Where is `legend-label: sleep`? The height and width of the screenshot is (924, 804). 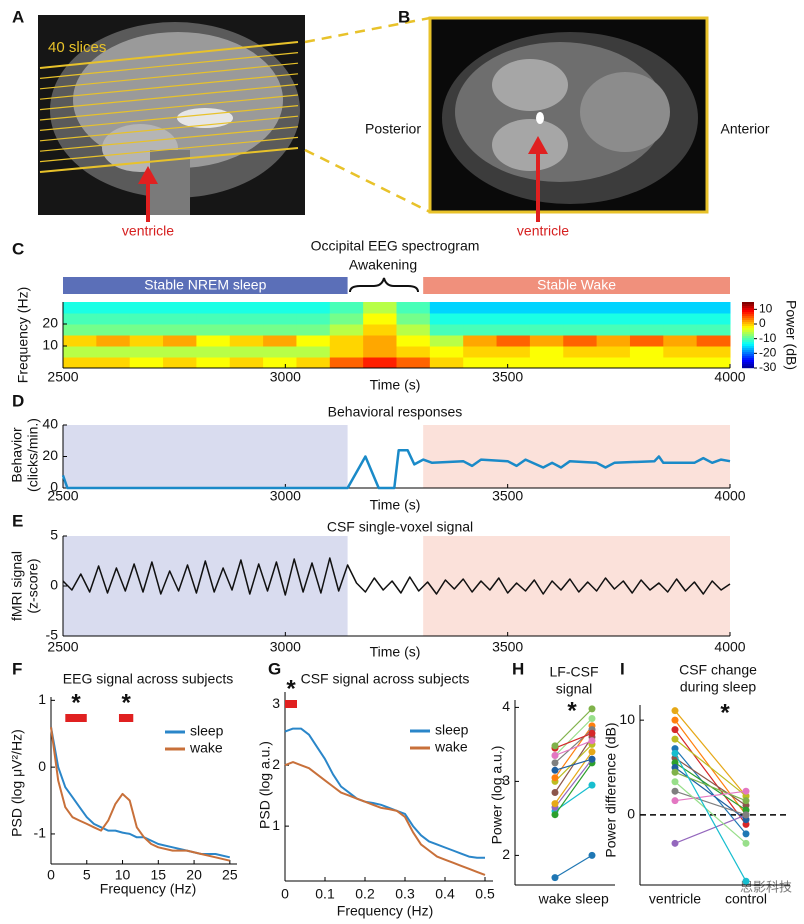
legend-label: sleep is located at coordinates (207, 731).